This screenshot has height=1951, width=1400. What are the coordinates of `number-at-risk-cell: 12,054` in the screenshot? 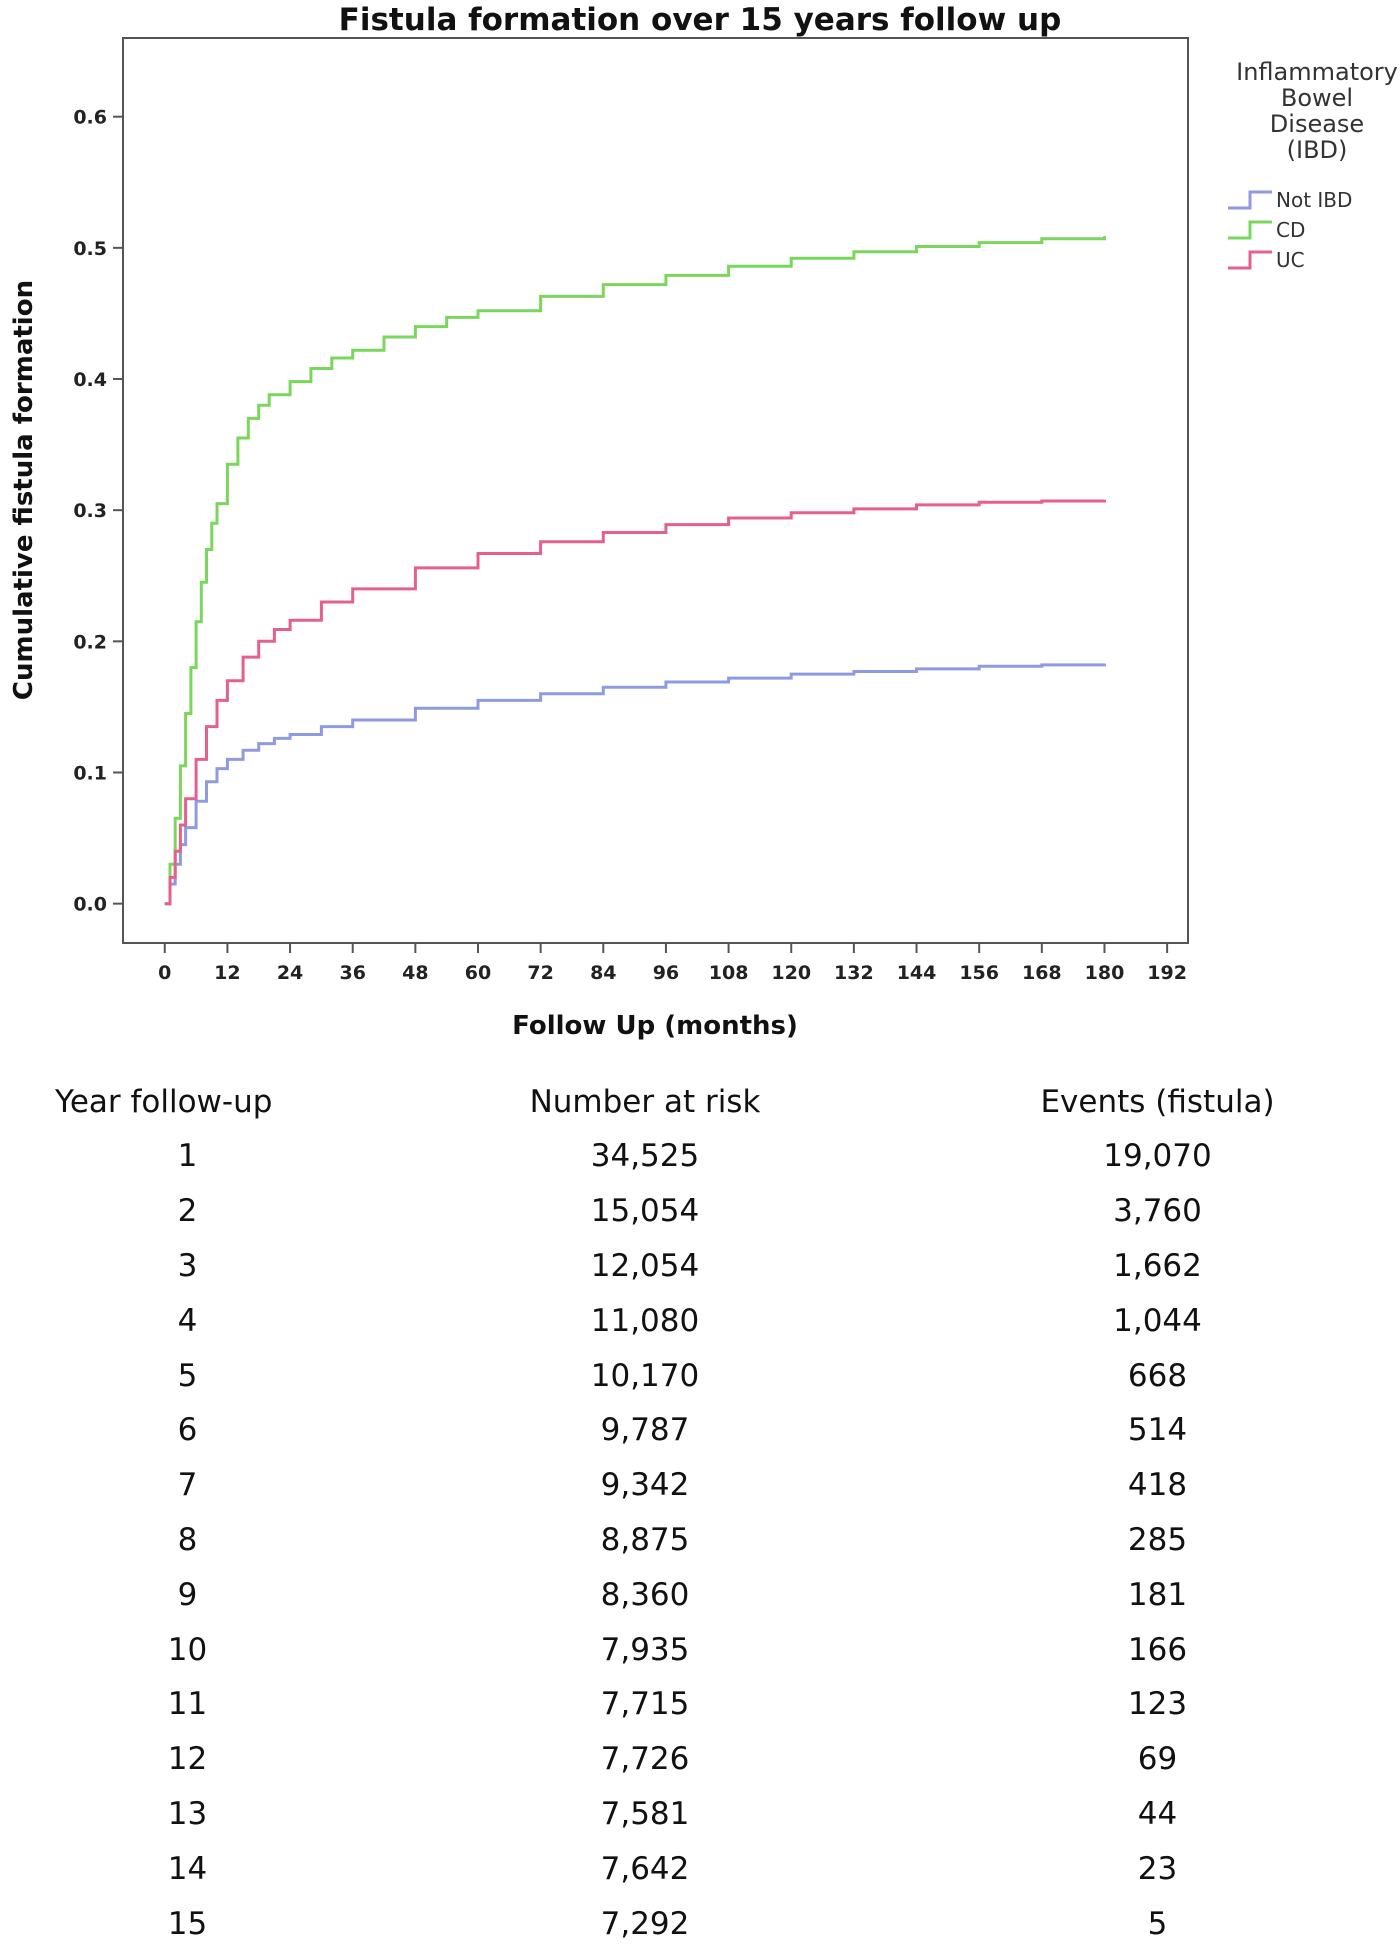 It's located at (645, 1265).